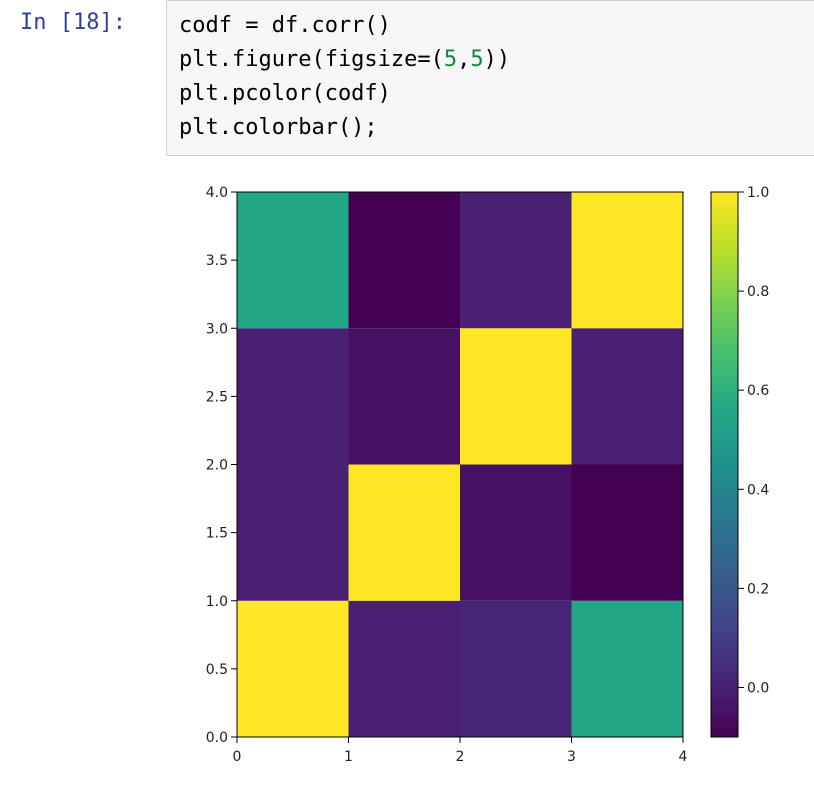 This screenshot has width=814, height=798. I want to click on y-tick-label: 4.0, so click(217, 193).